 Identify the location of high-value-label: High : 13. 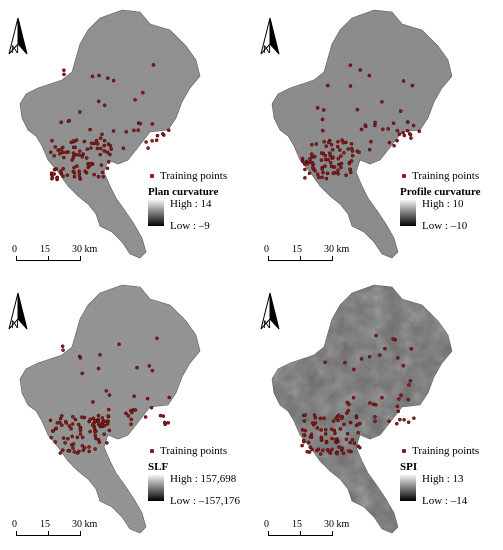
(443, 479).